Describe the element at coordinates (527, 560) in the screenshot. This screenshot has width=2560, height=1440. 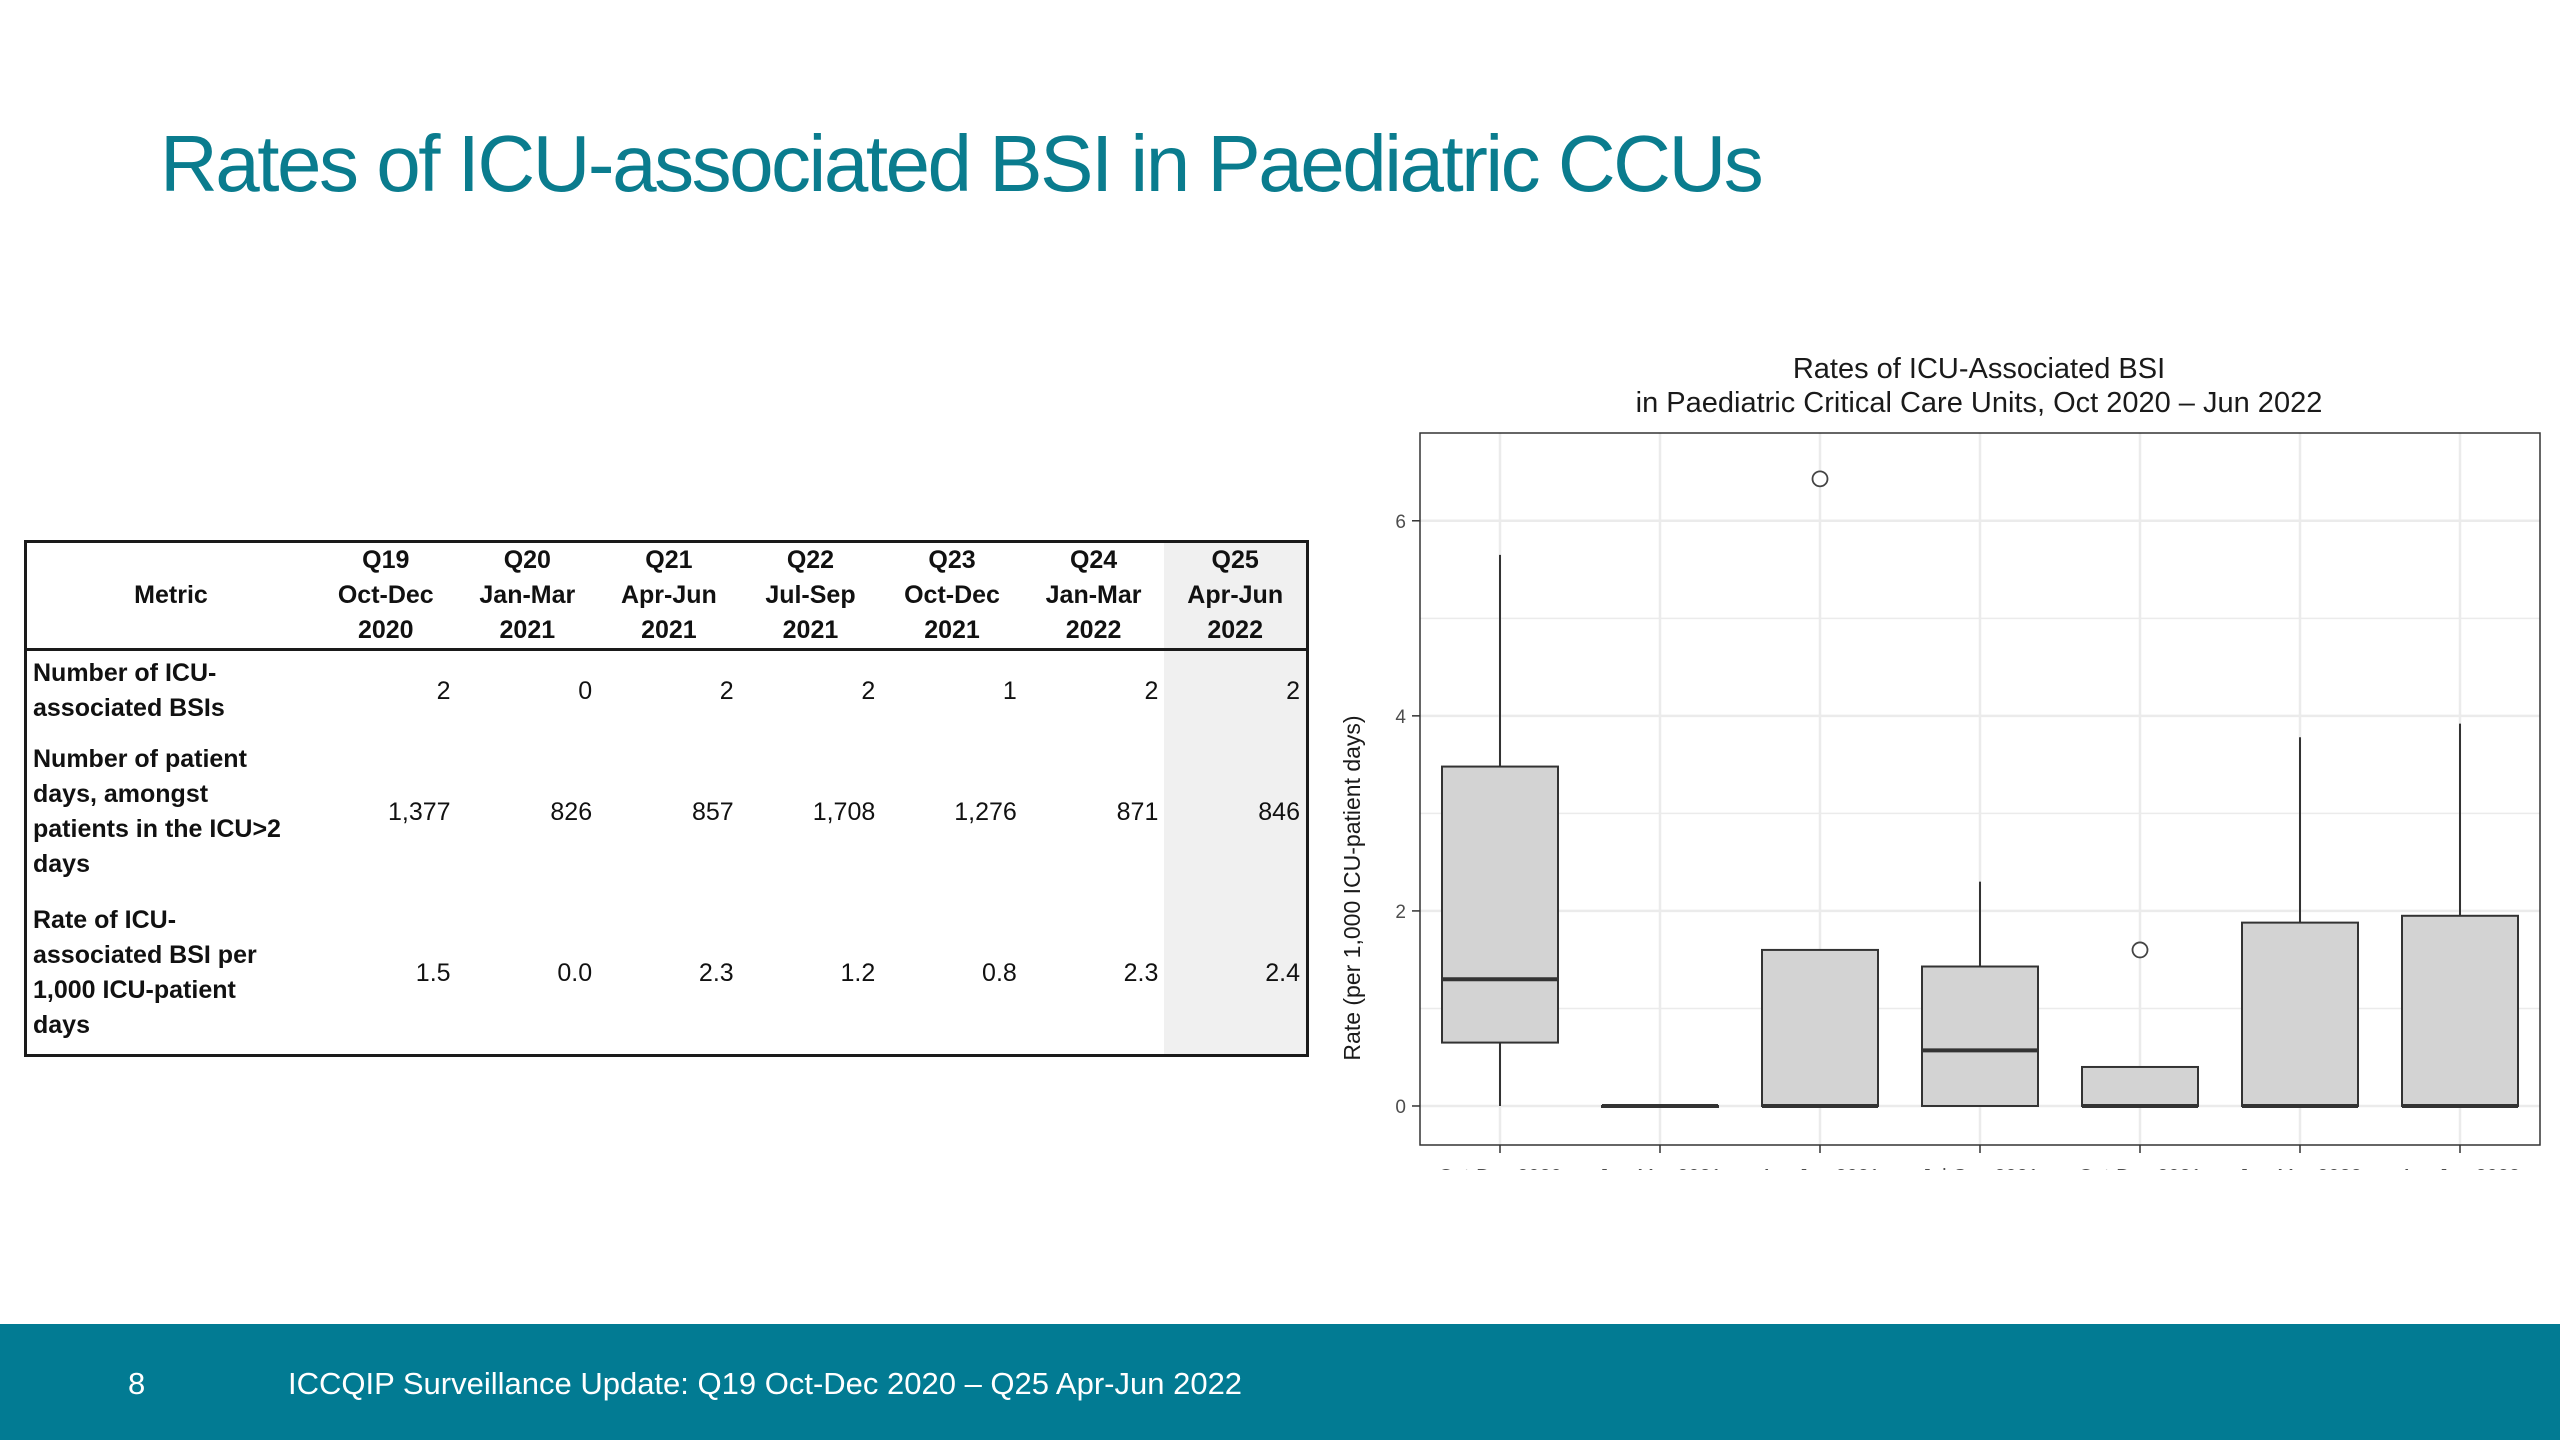
I see `header-q: Q20` at that location.